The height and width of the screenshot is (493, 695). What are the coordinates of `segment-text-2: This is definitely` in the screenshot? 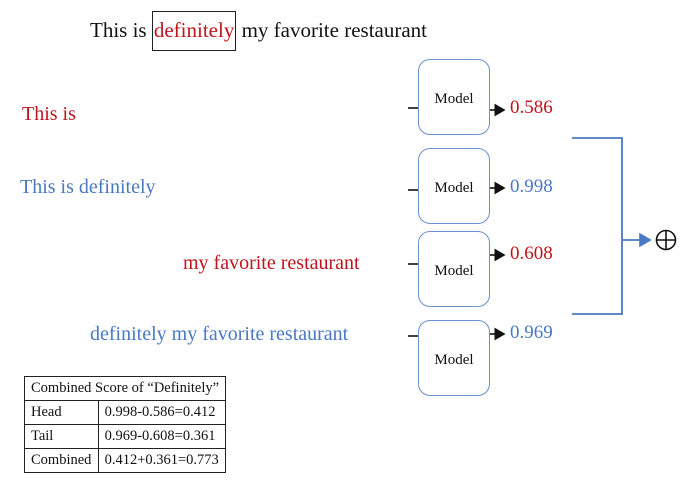 It's located at (88, 187).